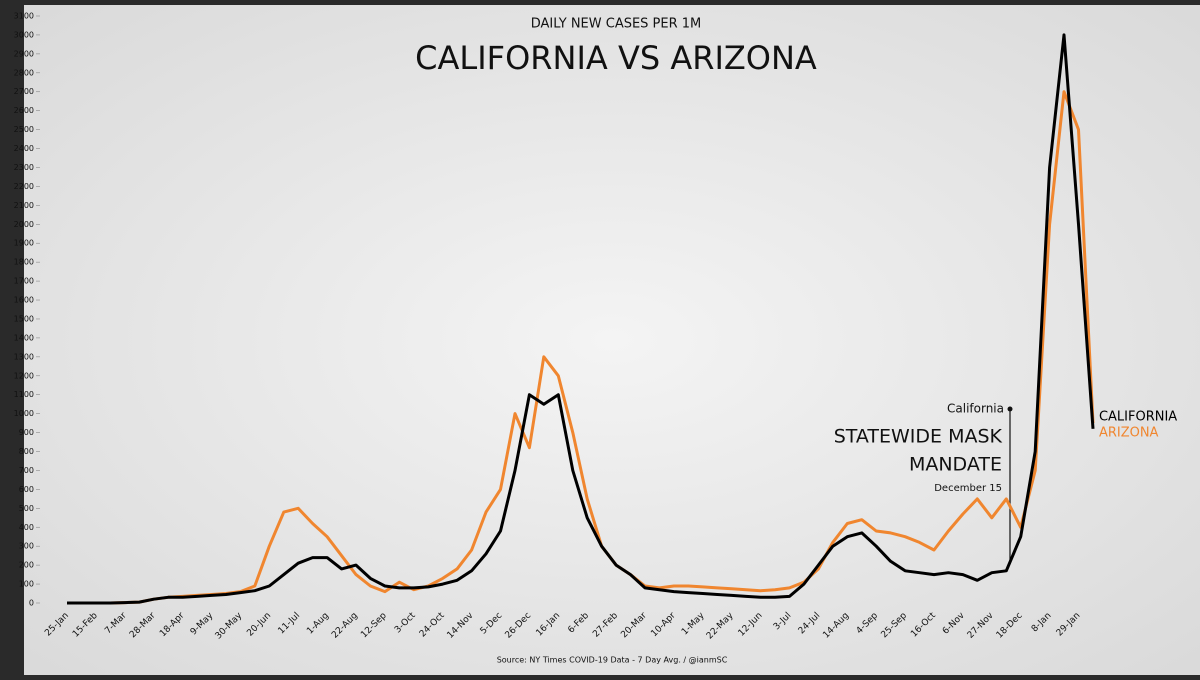  Describe the element at coordinates (26, 584) in the screenshot. I see `y-tick-label: 100` at that location.